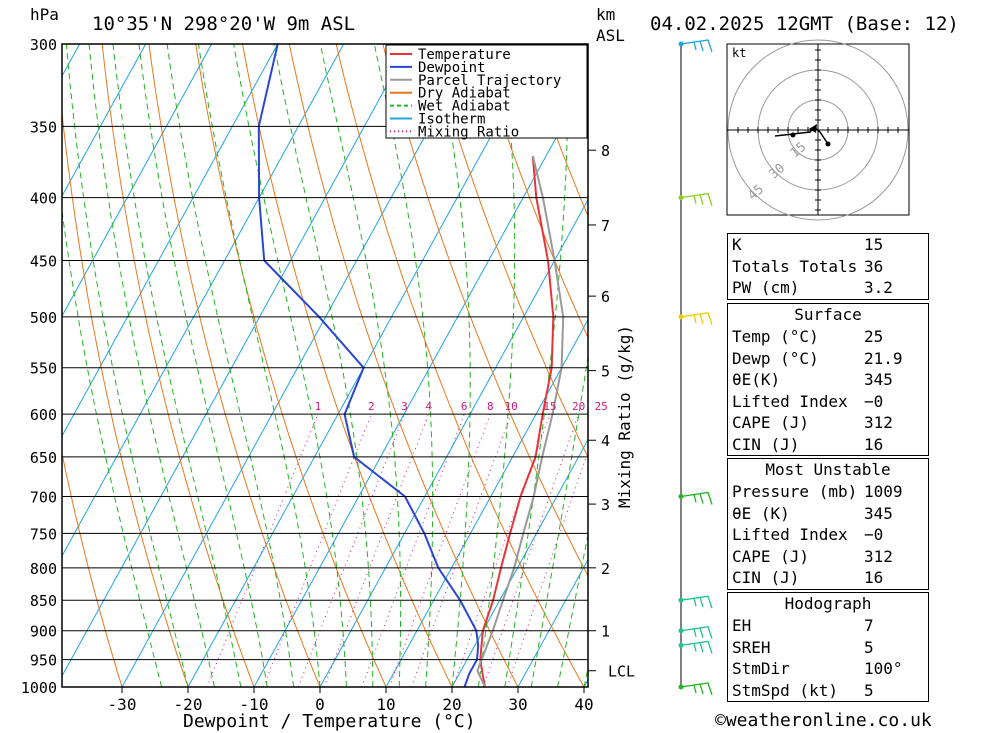  What do you see at coordinates (869, 625) in the screenshot?
I see `index-value: 7` at bounding box center [869, 625].